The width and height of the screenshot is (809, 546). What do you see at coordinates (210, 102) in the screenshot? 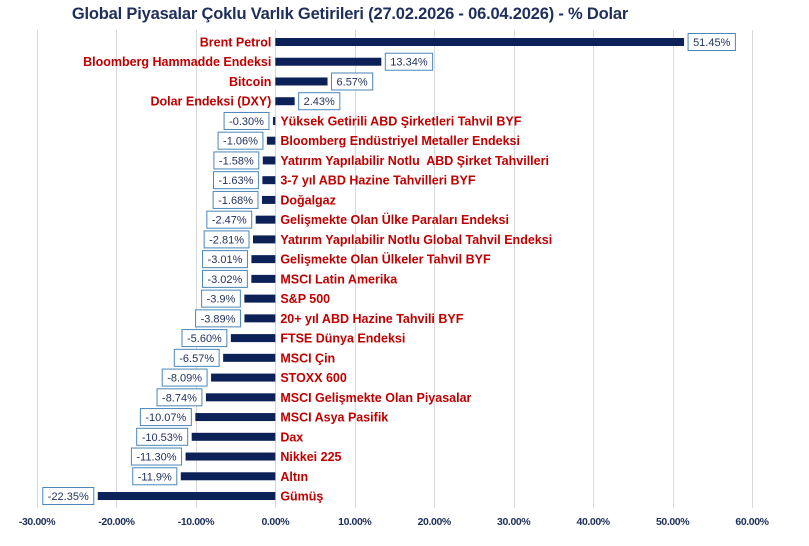
I see `category-label: Dolar Endeksi (DXY)` at bounding box center [210, 102].